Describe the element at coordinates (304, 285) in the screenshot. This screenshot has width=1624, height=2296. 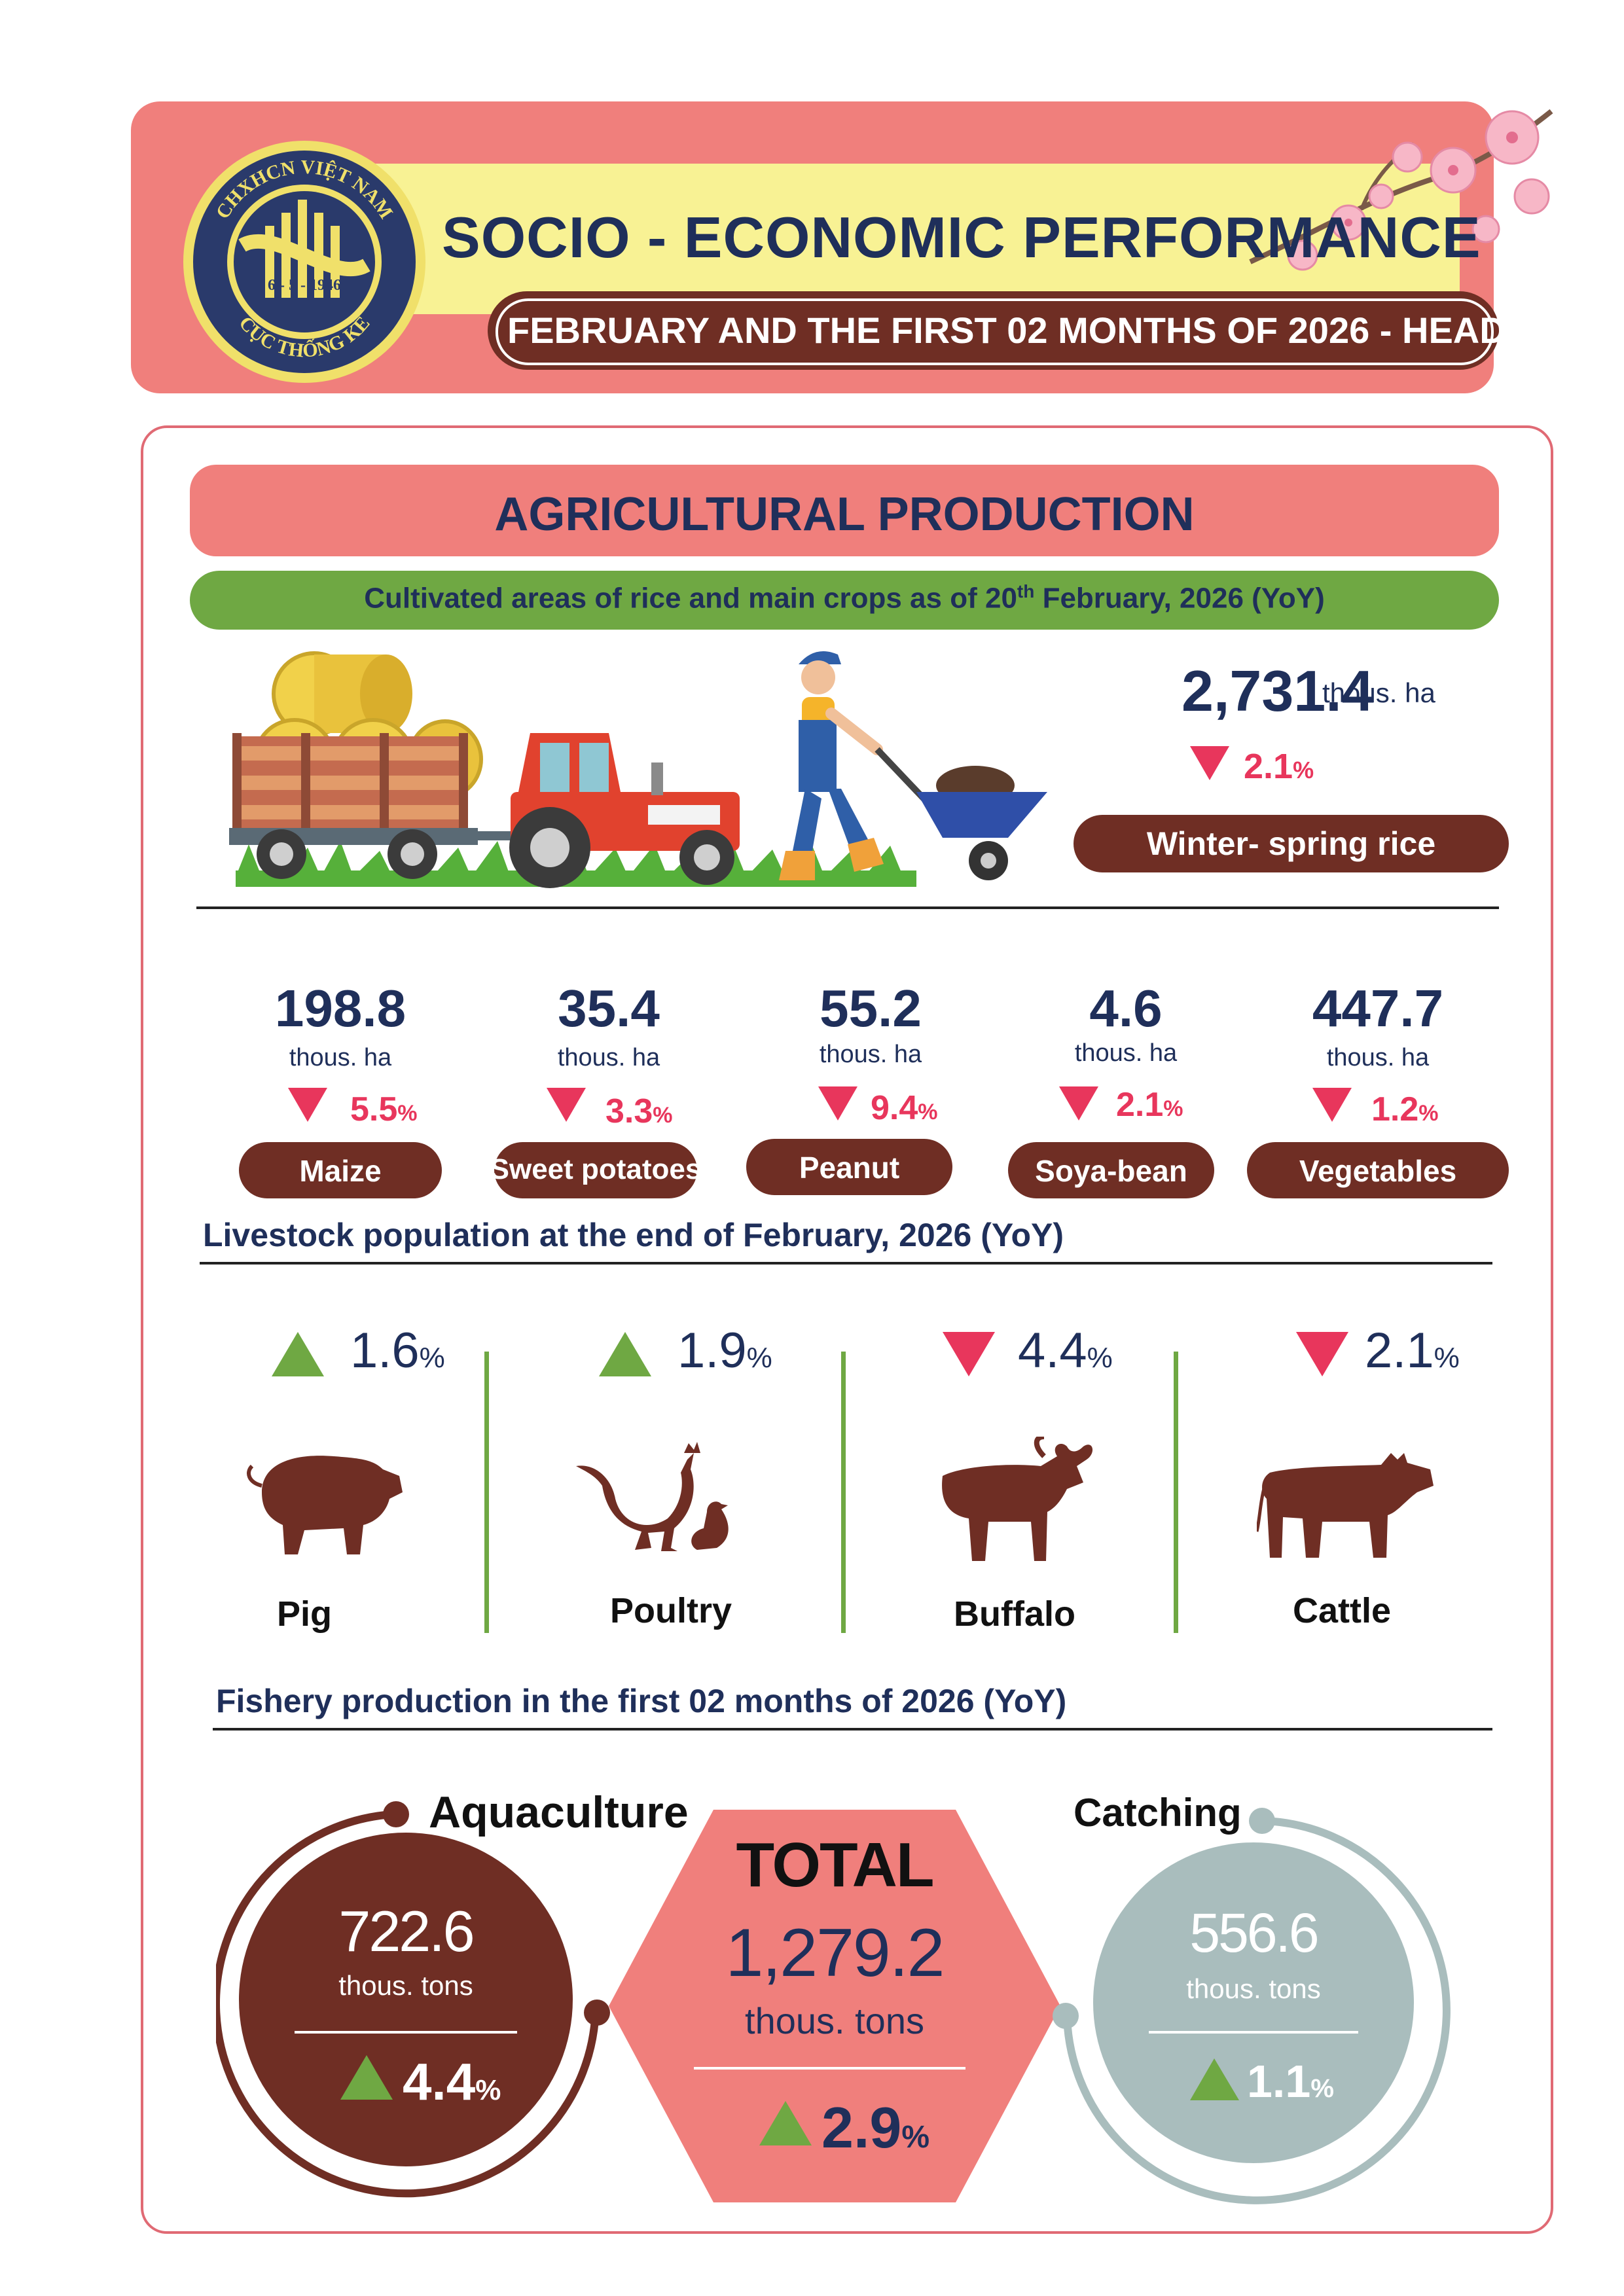
I see `logo-date-text: 6 - 5 - 1946` at that location.